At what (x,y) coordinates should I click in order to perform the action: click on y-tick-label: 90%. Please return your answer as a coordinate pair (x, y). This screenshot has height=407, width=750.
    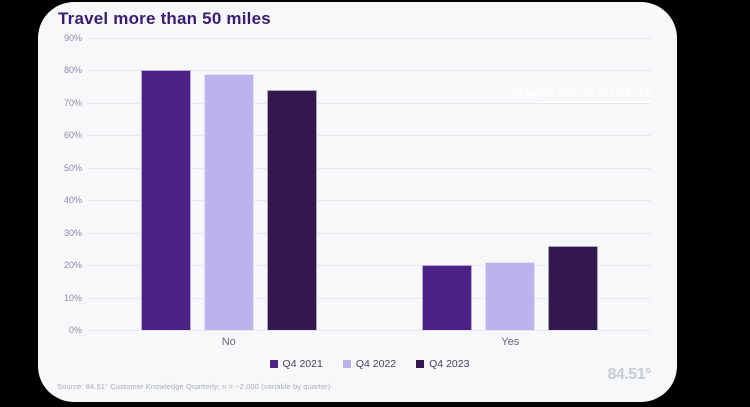
    Looking at the image, I should click on (72, 38).